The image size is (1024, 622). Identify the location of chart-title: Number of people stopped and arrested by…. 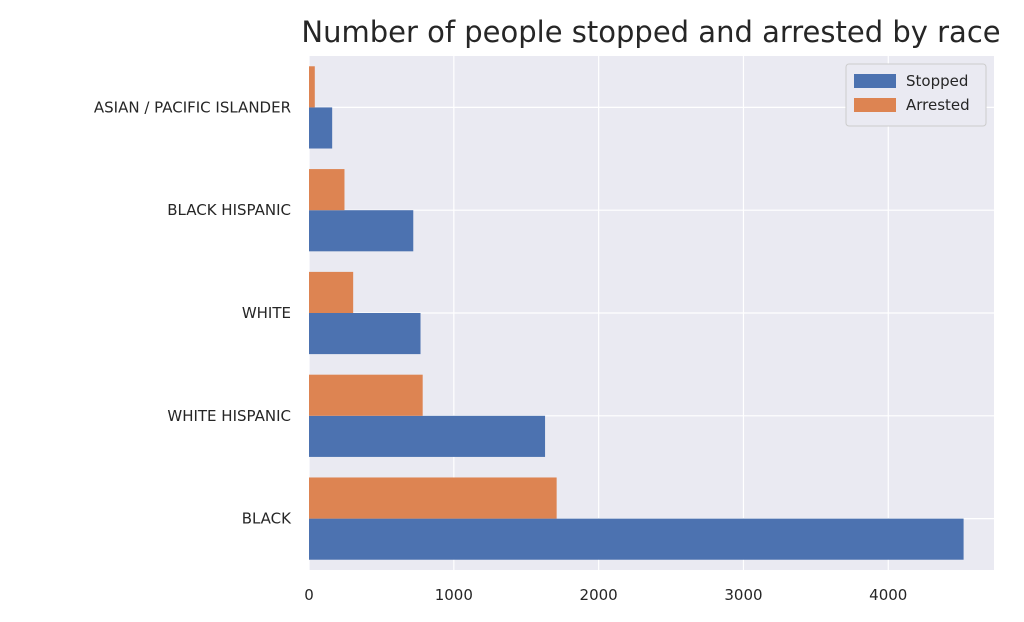
(650, 32).